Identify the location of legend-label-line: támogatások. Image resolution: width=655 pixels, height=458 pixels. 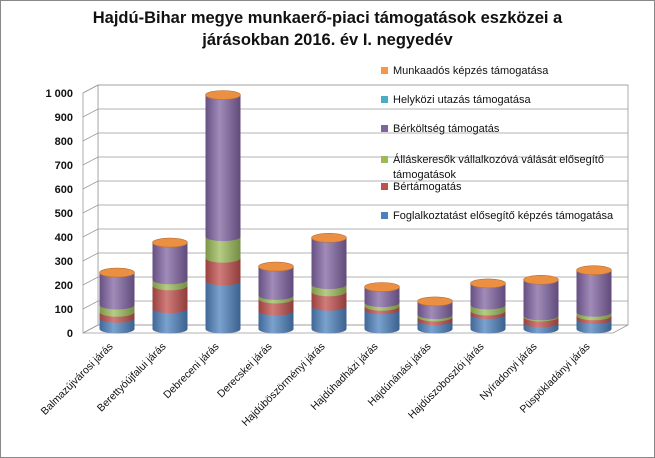
(424, 175).